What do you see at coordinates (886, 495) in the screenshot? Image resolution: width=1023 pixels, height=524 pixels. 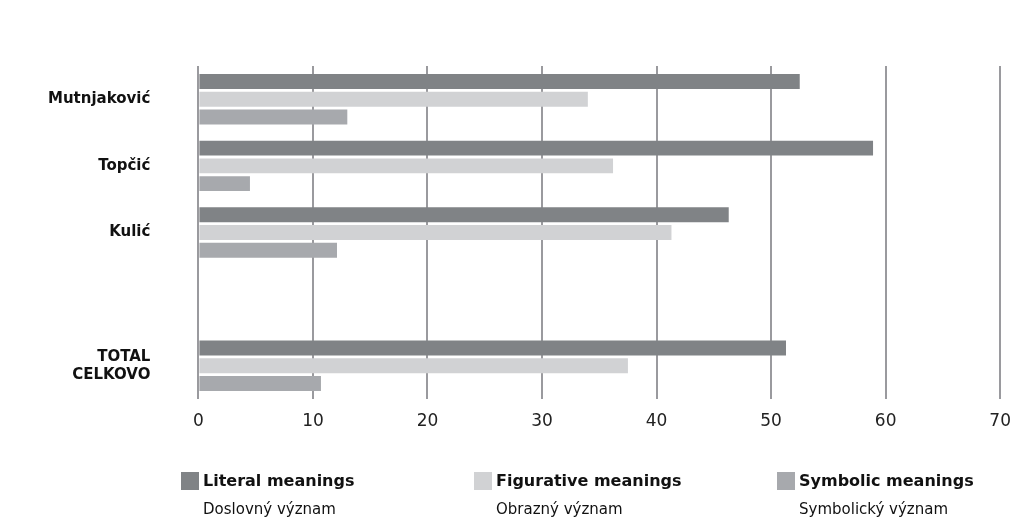 I see `legend-label: Symbolic meanings Symbolický význam` at bounding box center [886, 495].